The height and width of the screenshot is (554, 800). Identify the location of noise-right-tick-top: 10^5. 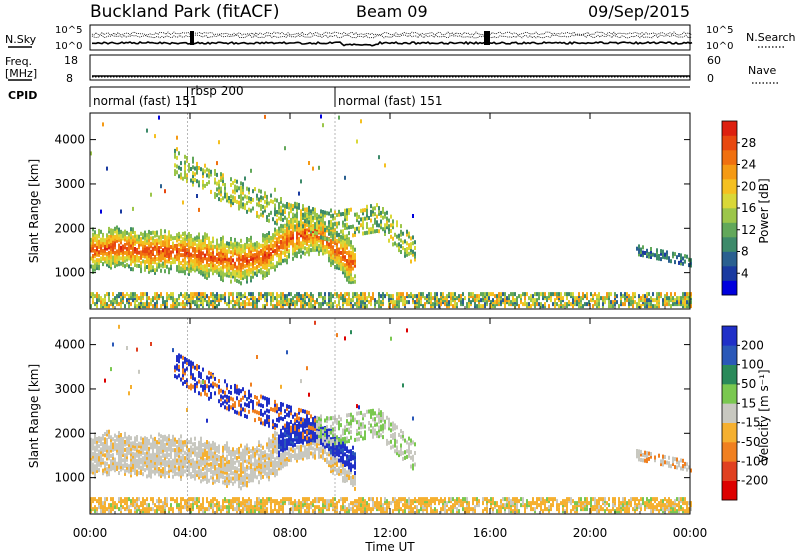
(719, 30).